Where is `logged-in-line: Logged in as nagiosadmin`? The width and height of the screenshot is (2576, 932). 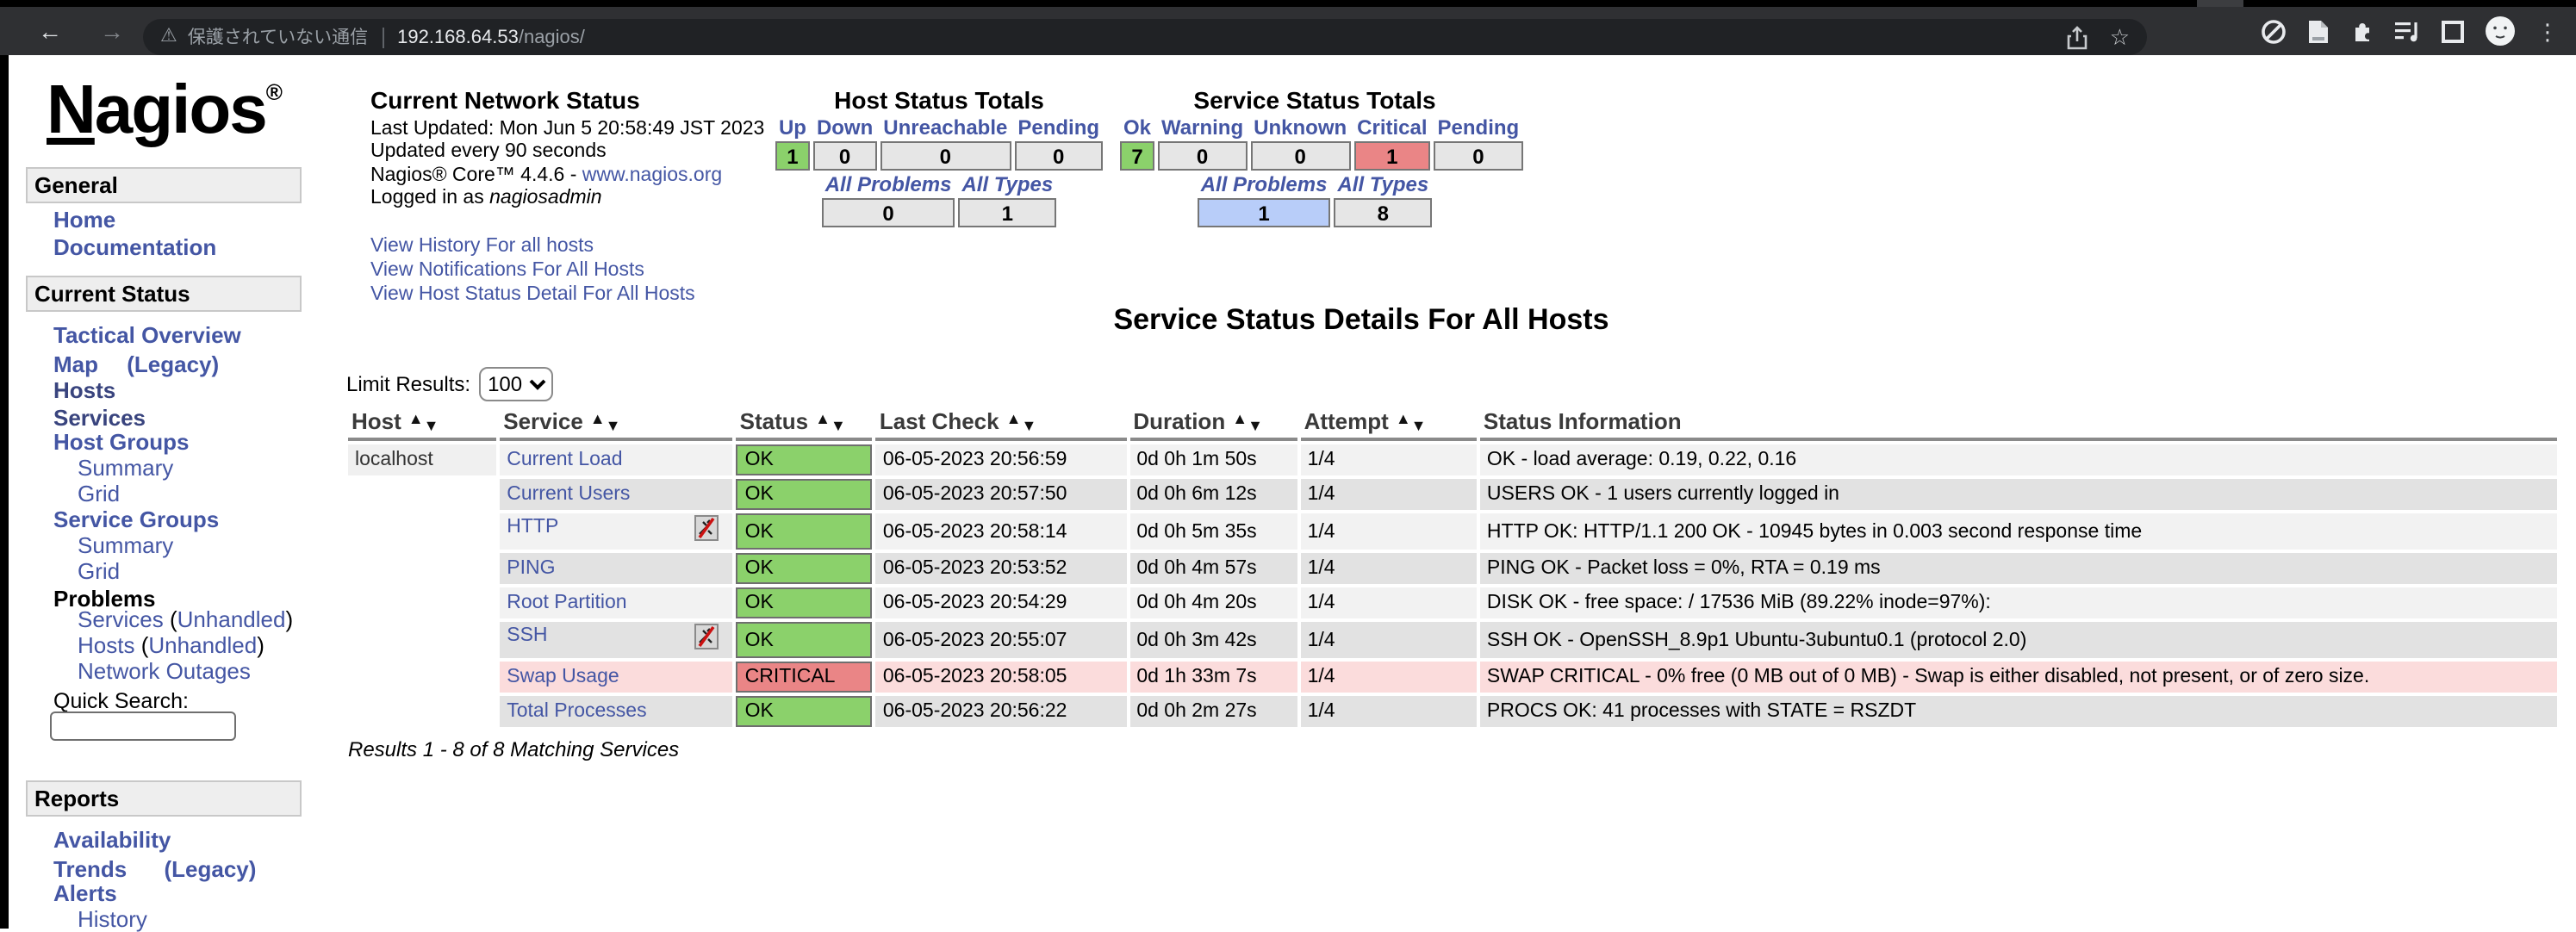
logged-in-line: Logged in as nagiosadmin is located at coordinates (486, 199).